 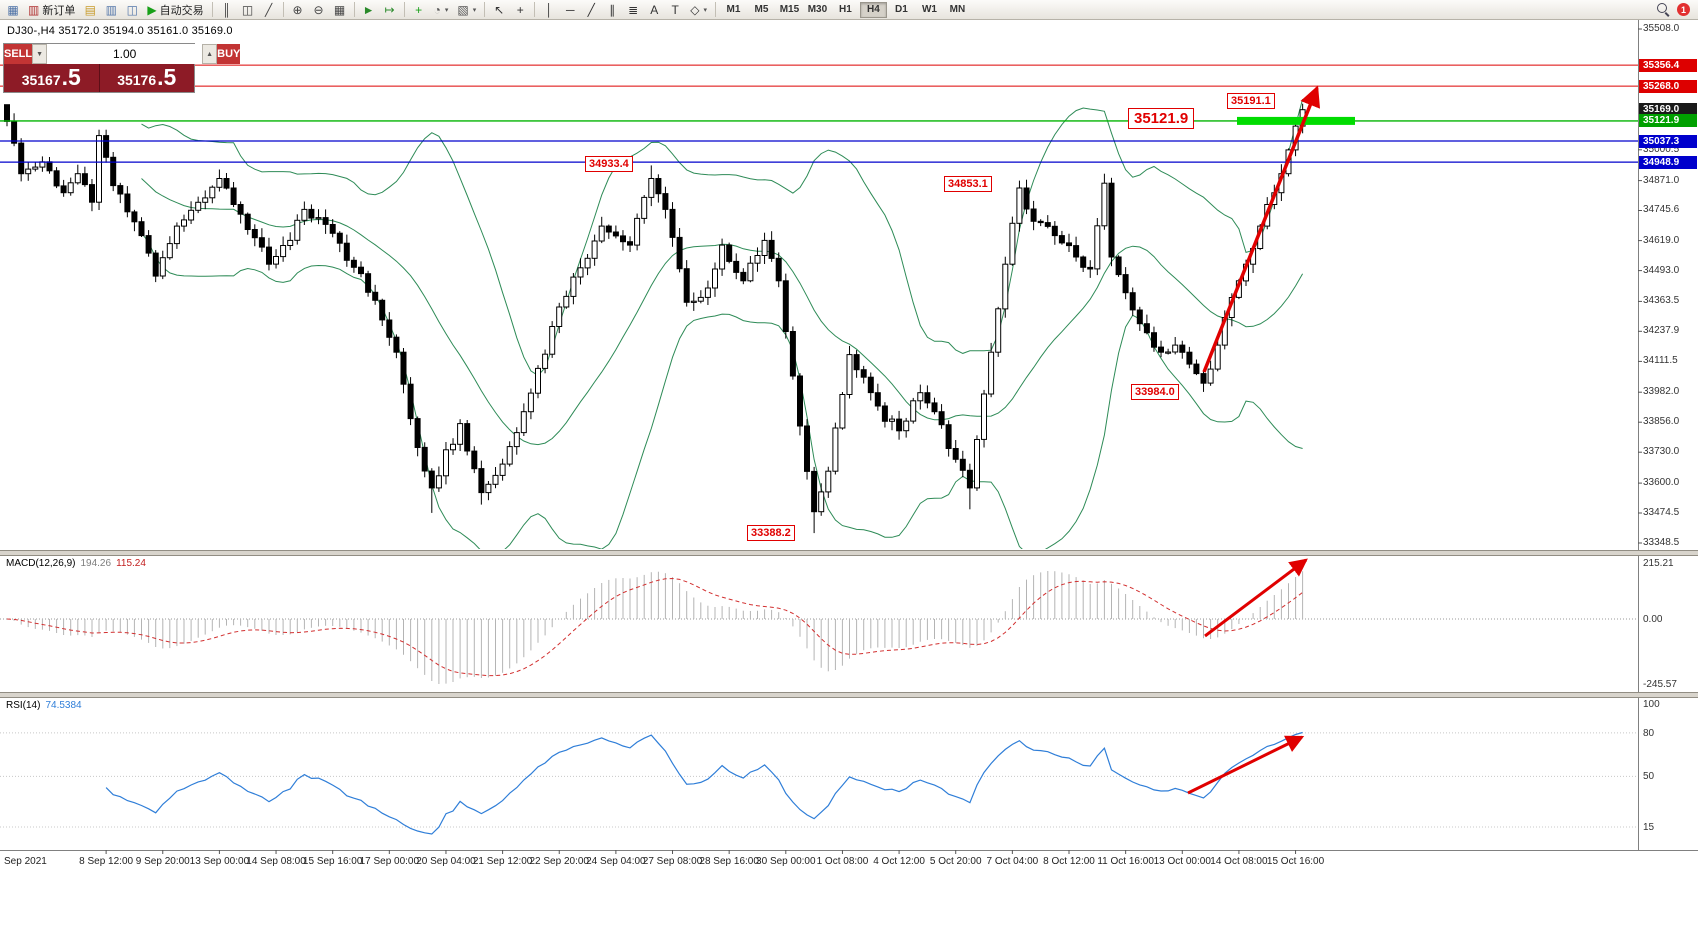 I want to click on price-callout: 35191.1, so click(x=1251, y=101).